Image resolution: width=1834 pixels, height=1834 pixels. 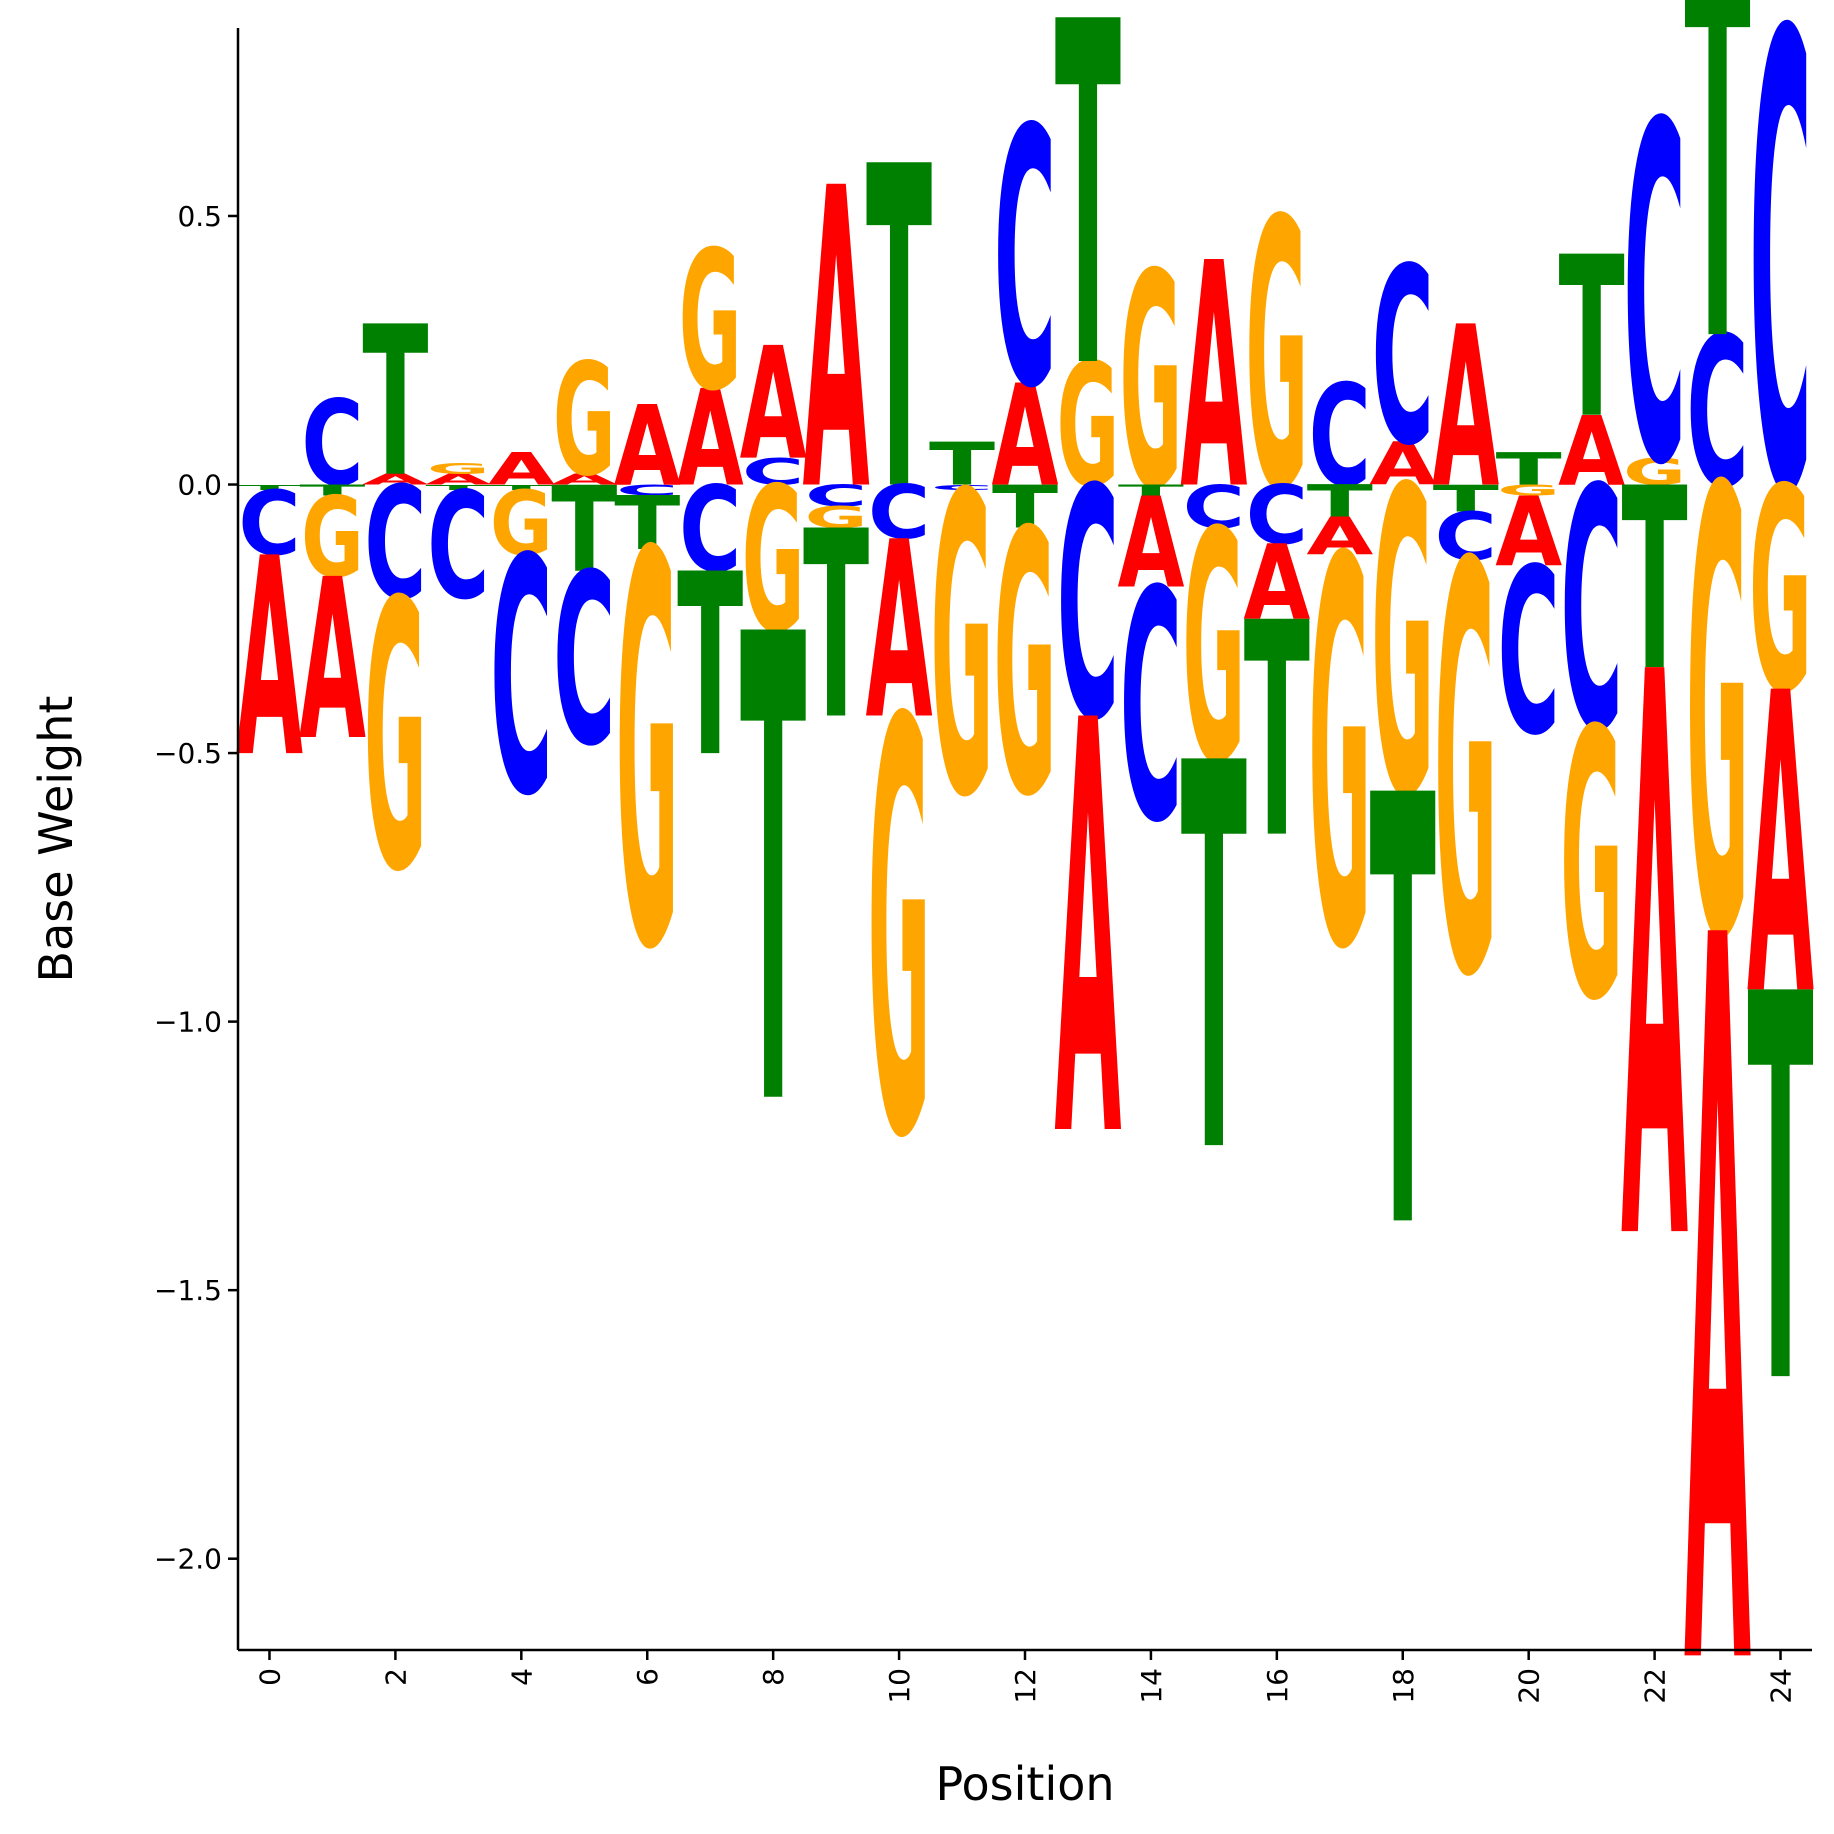 What do you see at coordinates (56, 839) in the screenshot?
I see `y-axis-title: Base Weight` at bounding box center [56, 839].